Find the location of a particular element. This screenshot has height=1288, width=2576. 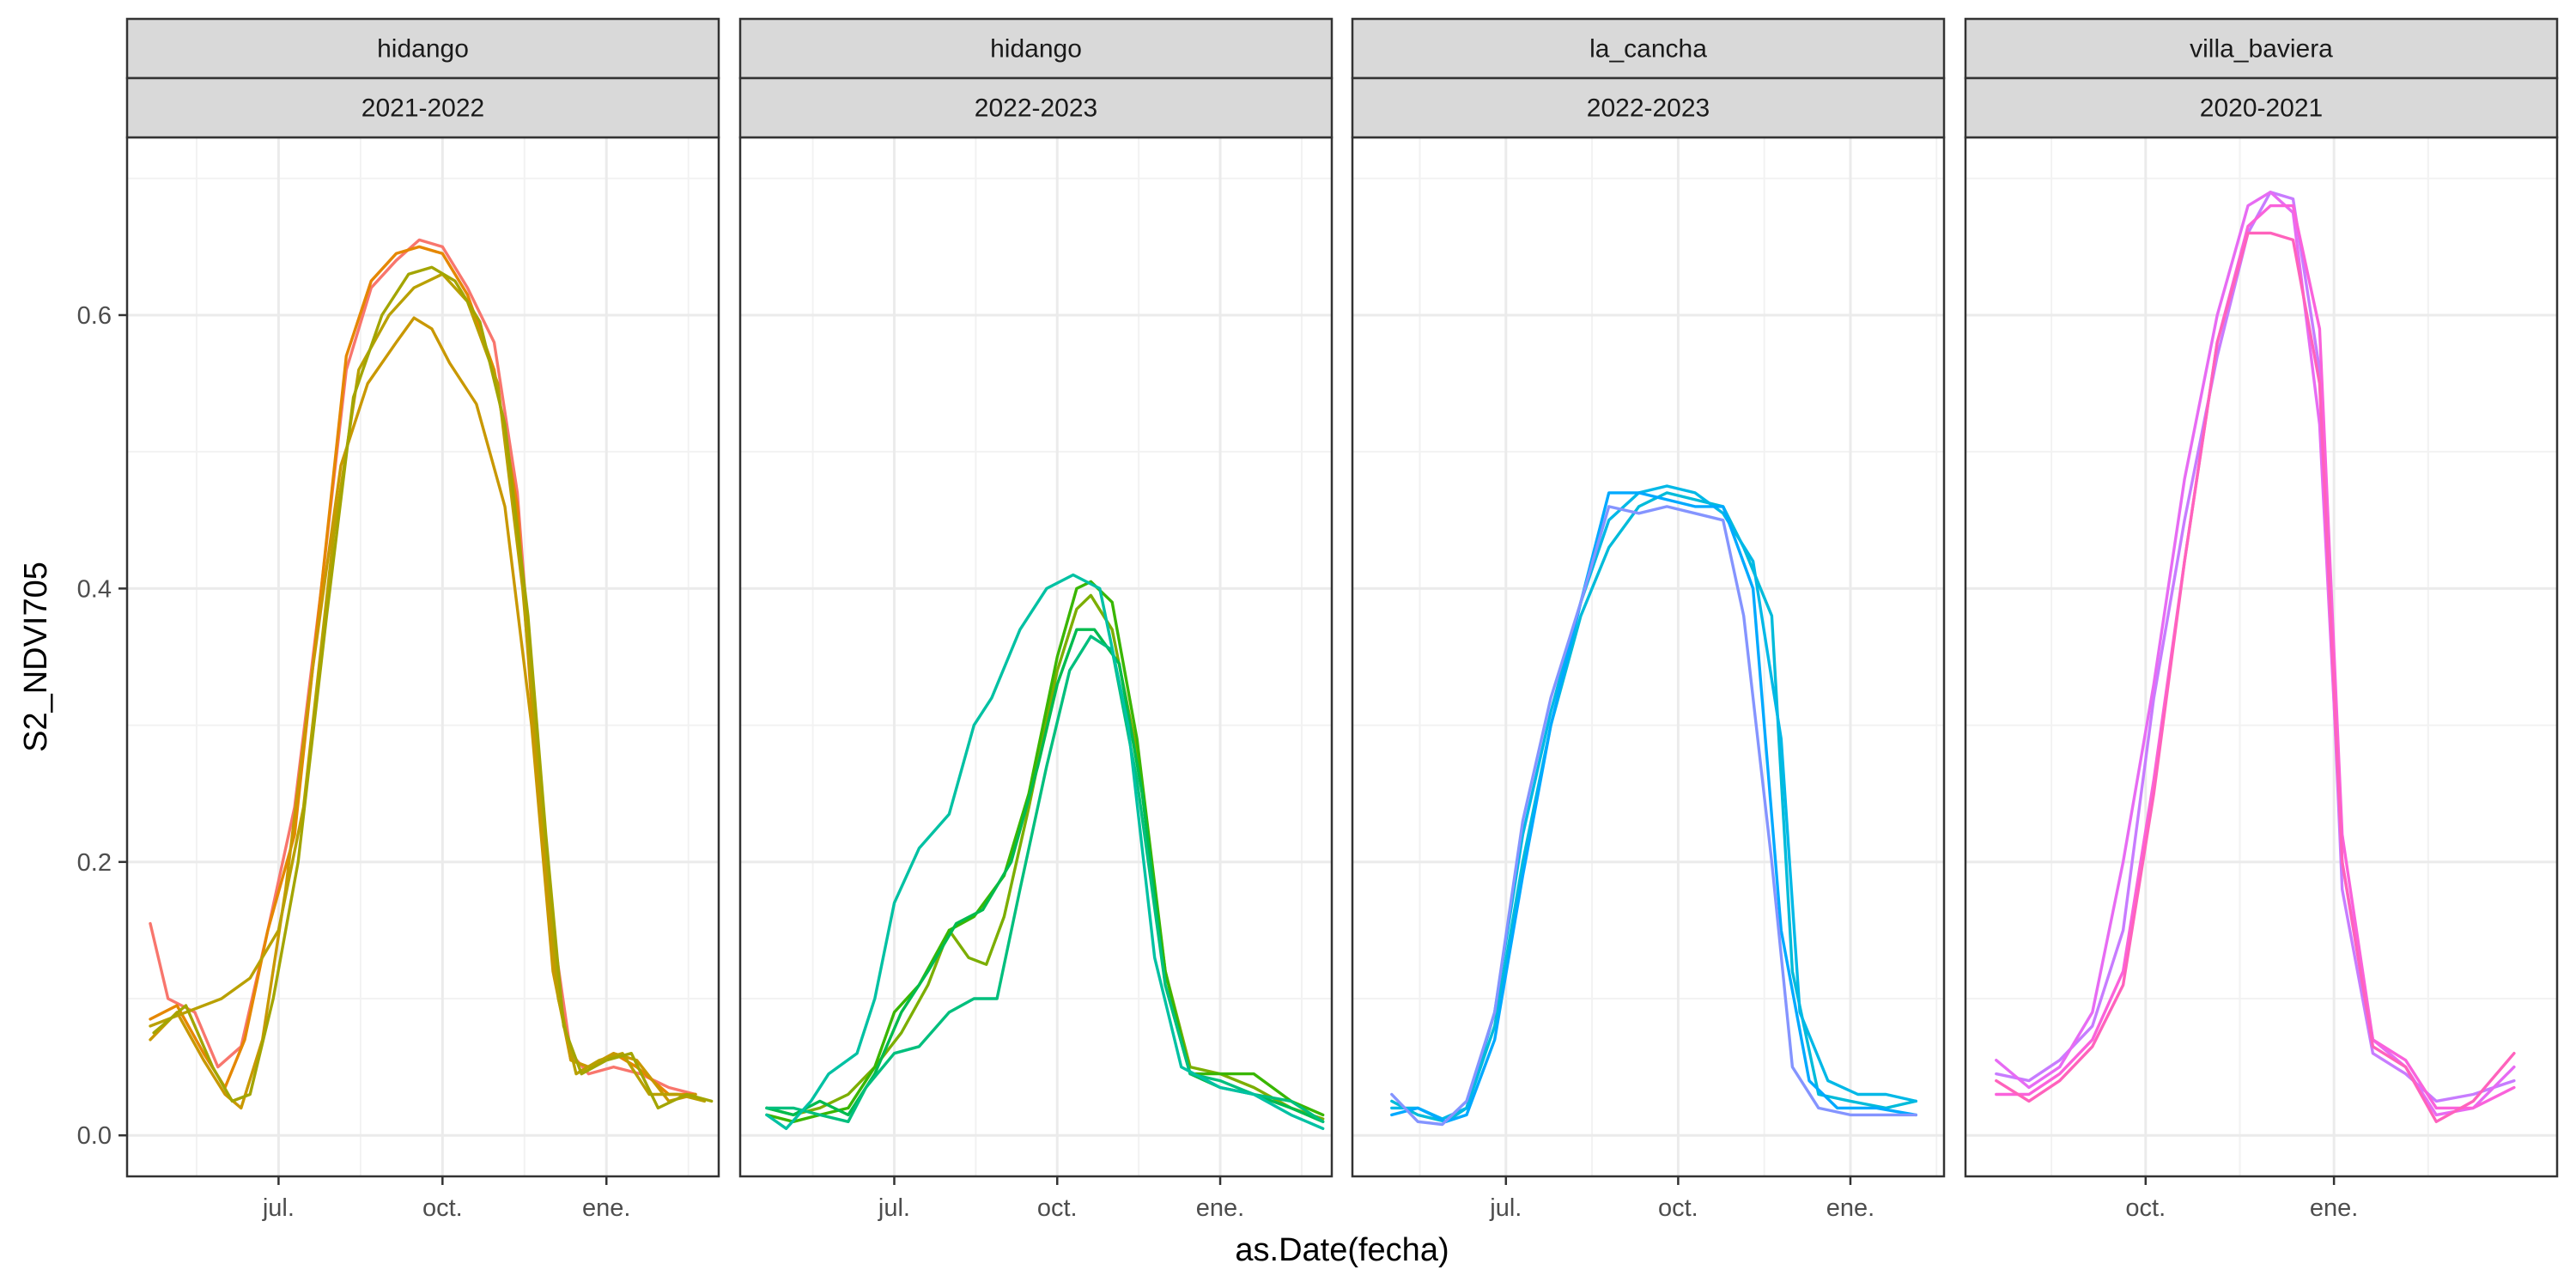

facet-strip-site-label: la_cancha is located at coordinates (1648, 49).